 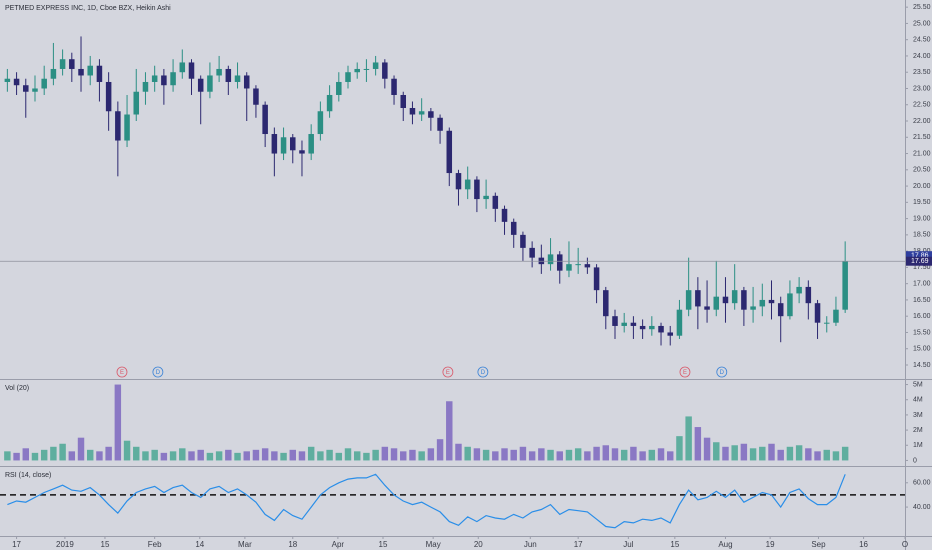 What do you see at coordinates (922, 349) in the screenshot?
I see `y-tick-label: 15.00` at bounding box center [922, 349].